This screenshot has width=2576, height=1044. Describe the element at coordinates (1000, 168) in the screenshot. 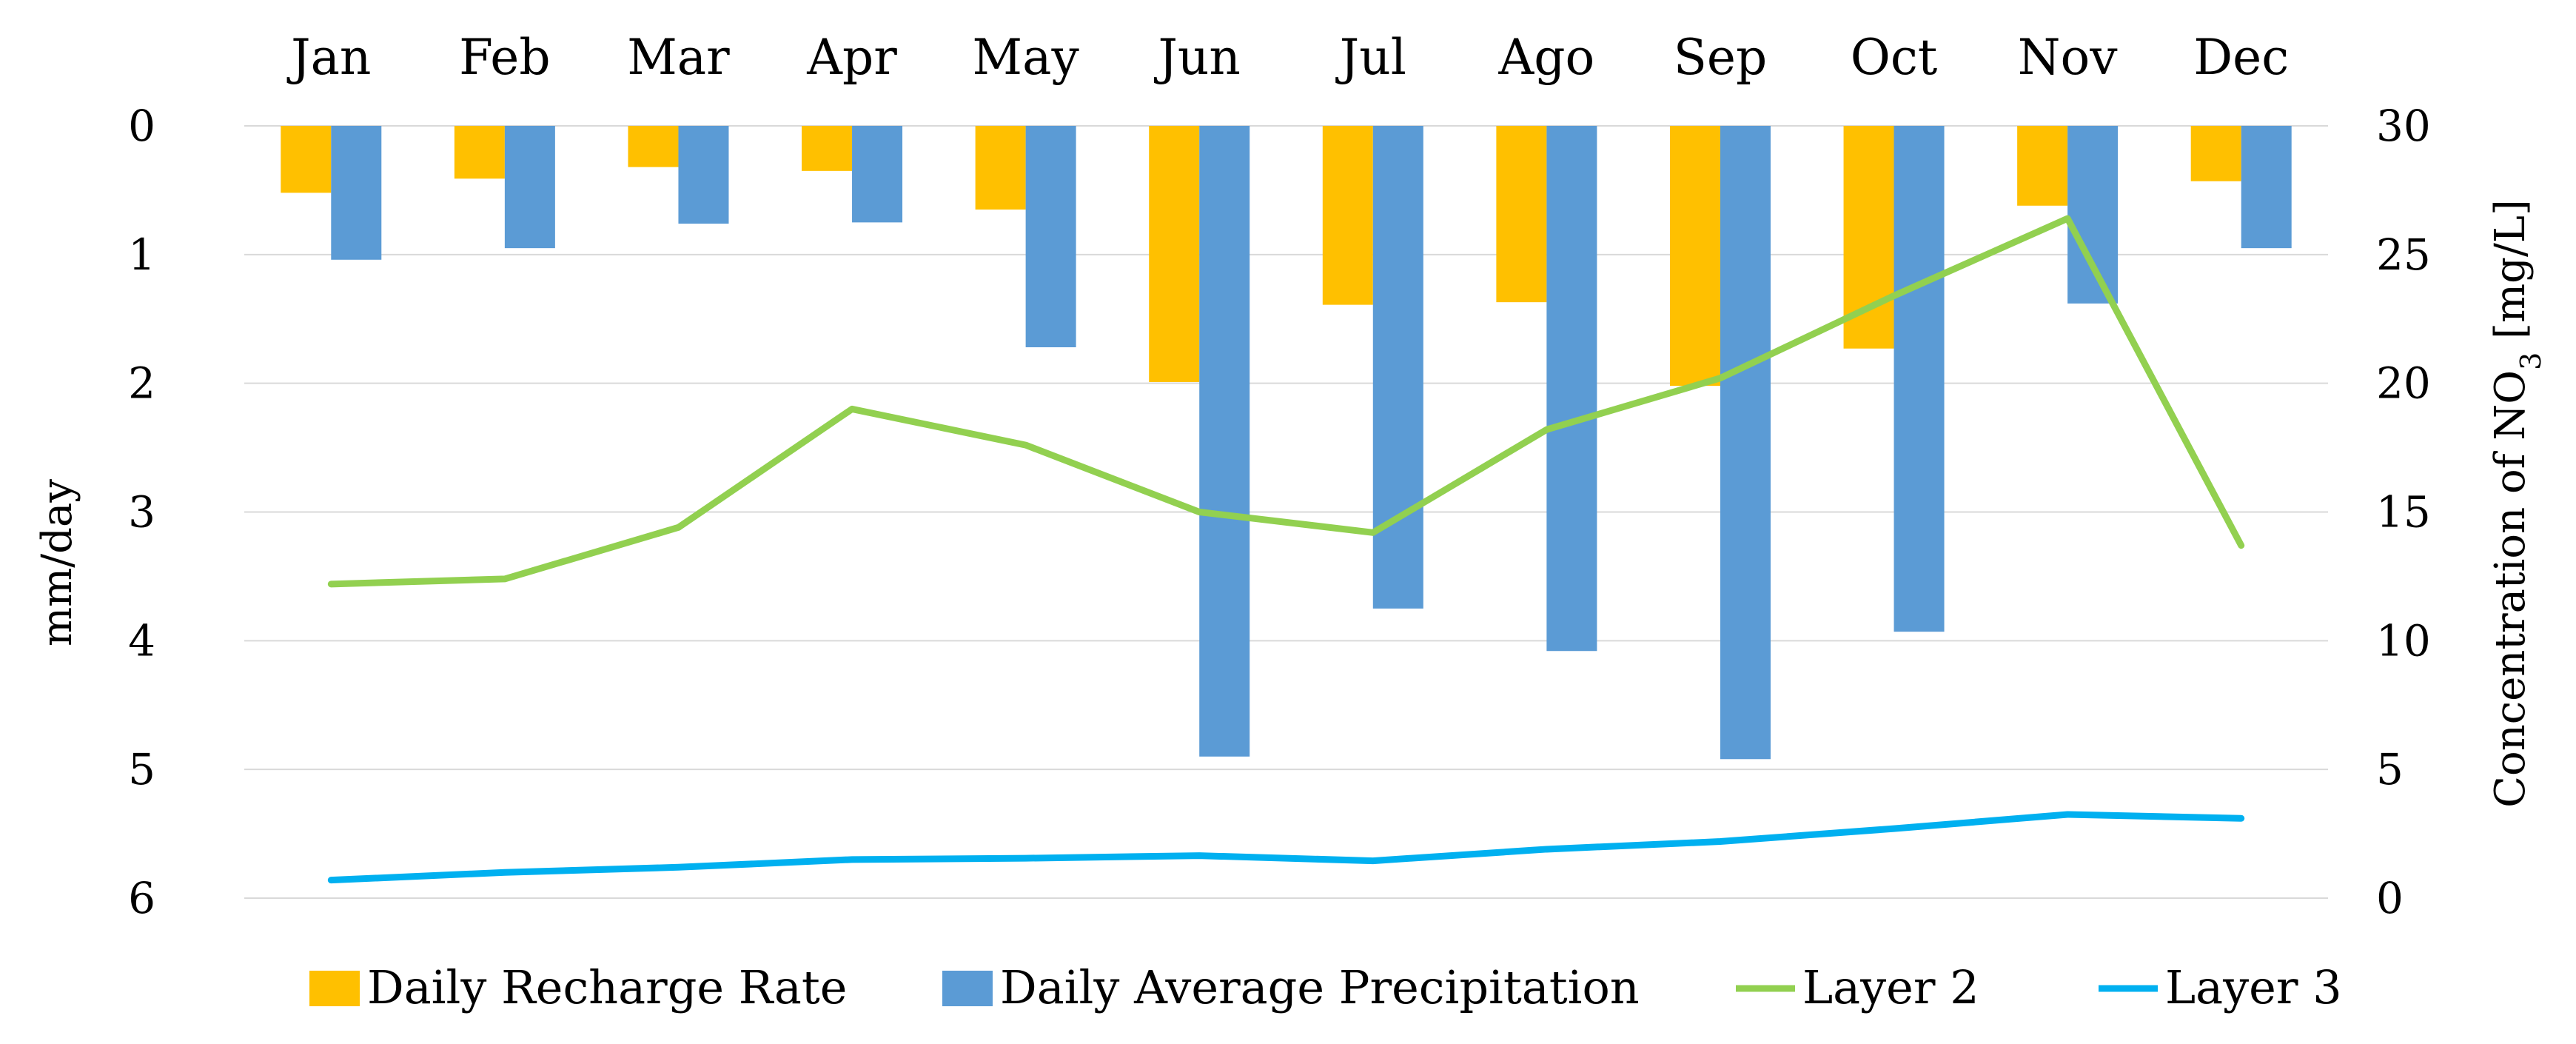

I see `recharge-bar-may` at that location.